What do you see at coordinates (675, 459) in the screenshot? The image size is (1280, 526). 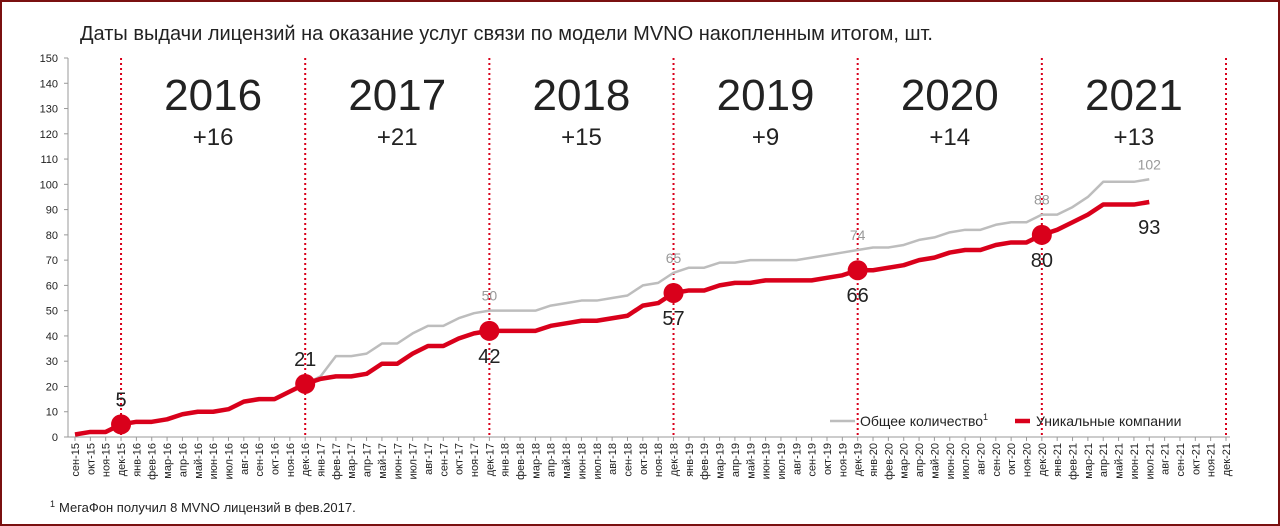 I see `x-tick-label: дек-18` at bounding box center [675, 459].